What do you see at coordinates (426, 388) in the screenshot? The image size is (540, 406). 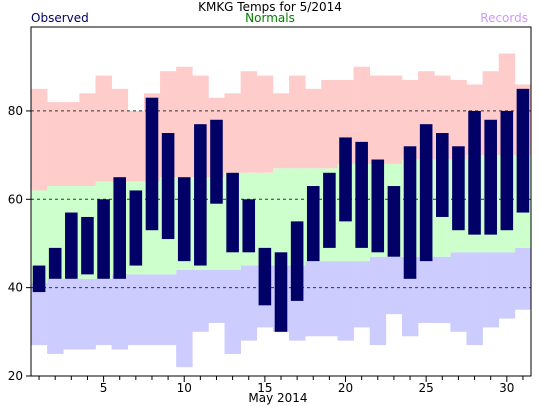 I see `x-tick-label: 25` at bounding box center [426, 388].